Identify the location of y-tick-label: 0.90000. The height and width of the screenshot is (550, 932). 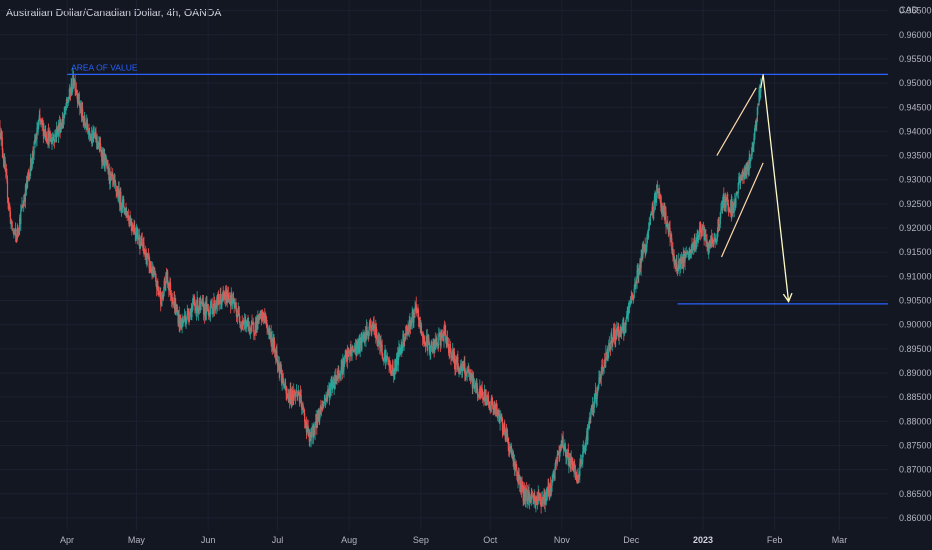
(915, 325).